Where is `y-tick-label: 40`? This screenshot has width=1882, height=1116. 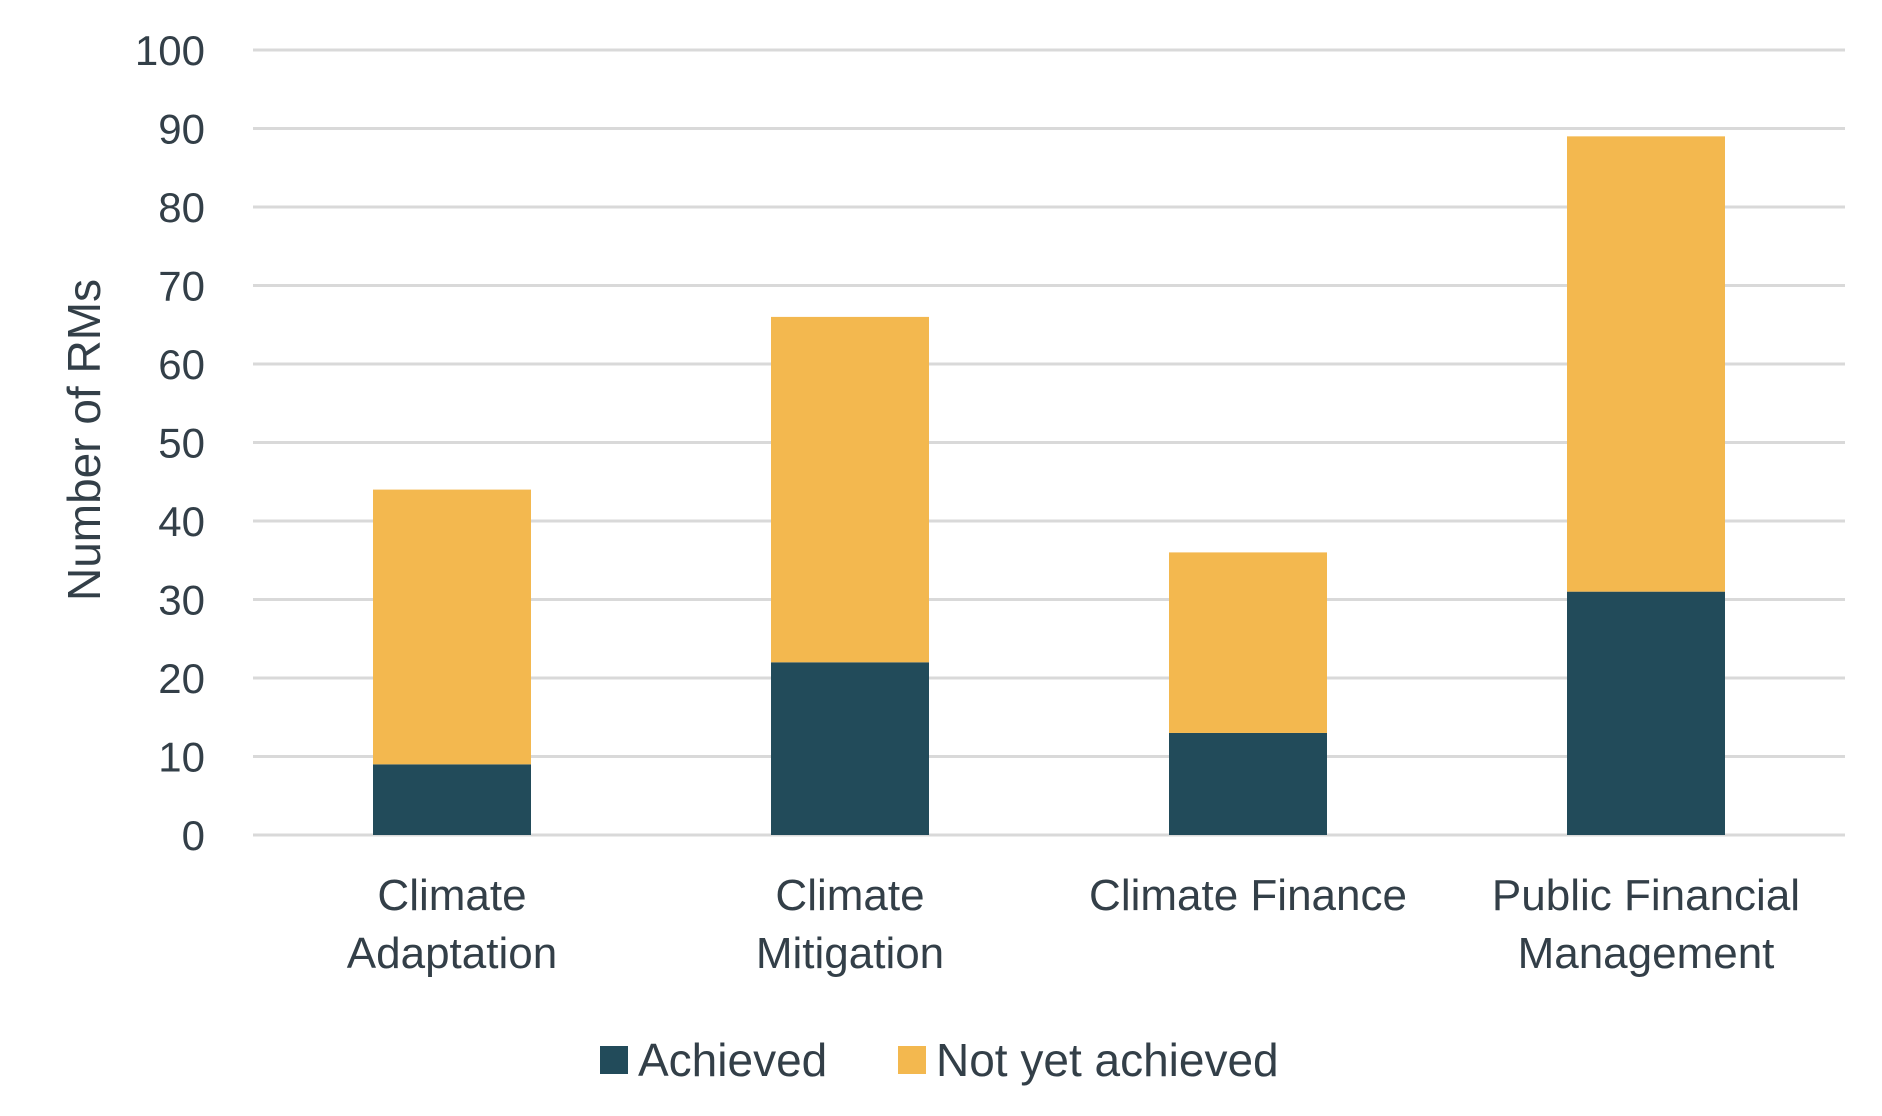 y-tick-label: 40 is located at coordinates (181, 521).